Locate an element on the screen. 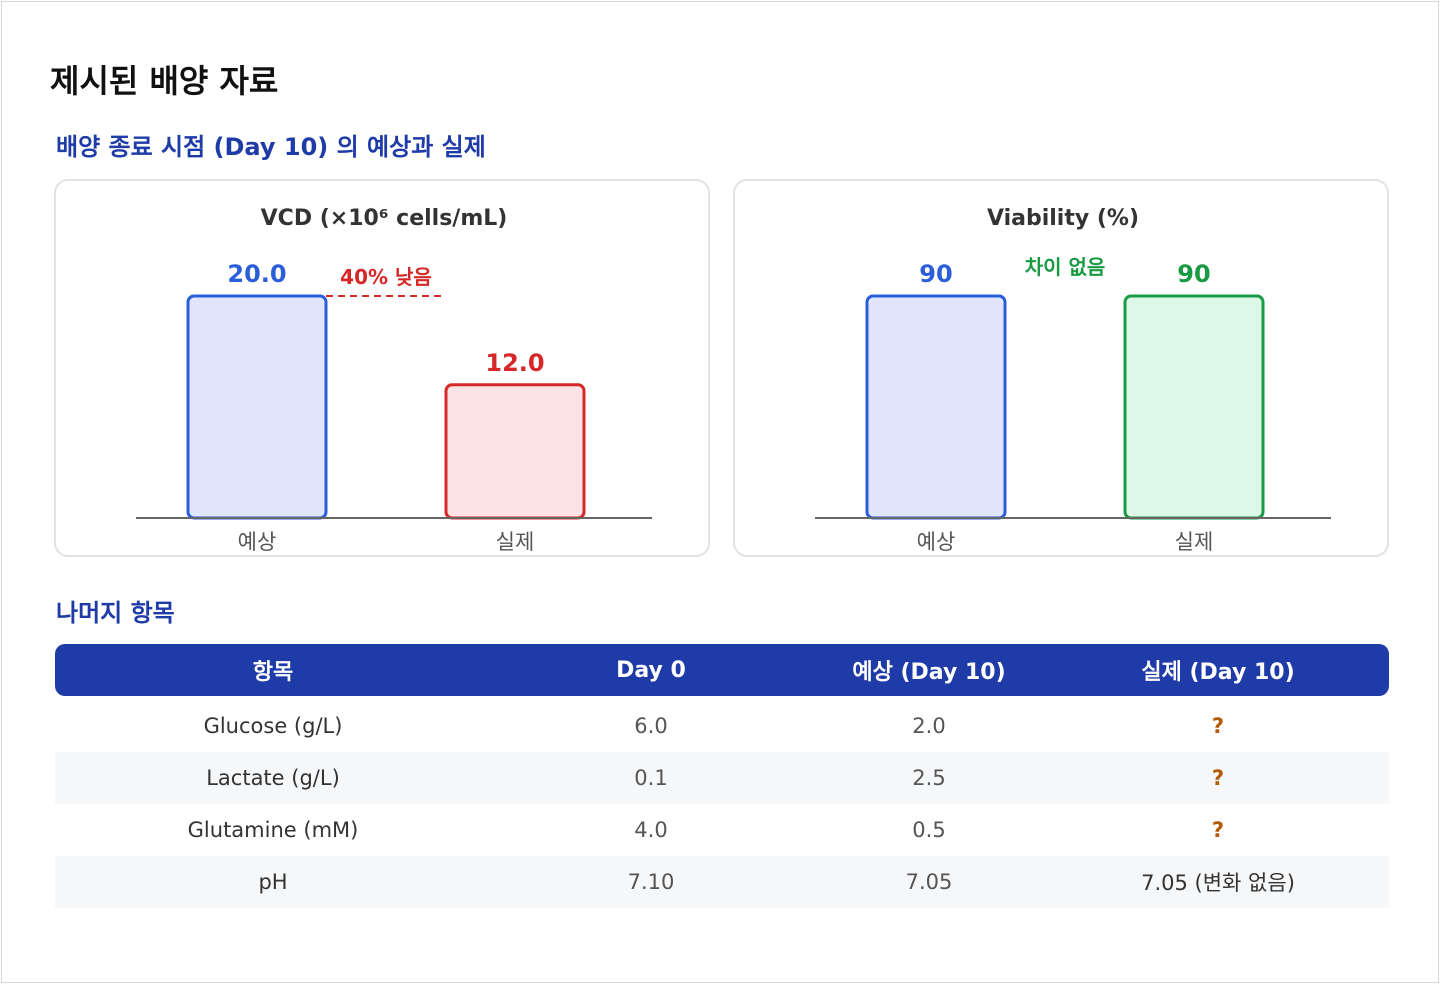  cell-item: Glutamine (mM) is located at coordinates (273, 830).